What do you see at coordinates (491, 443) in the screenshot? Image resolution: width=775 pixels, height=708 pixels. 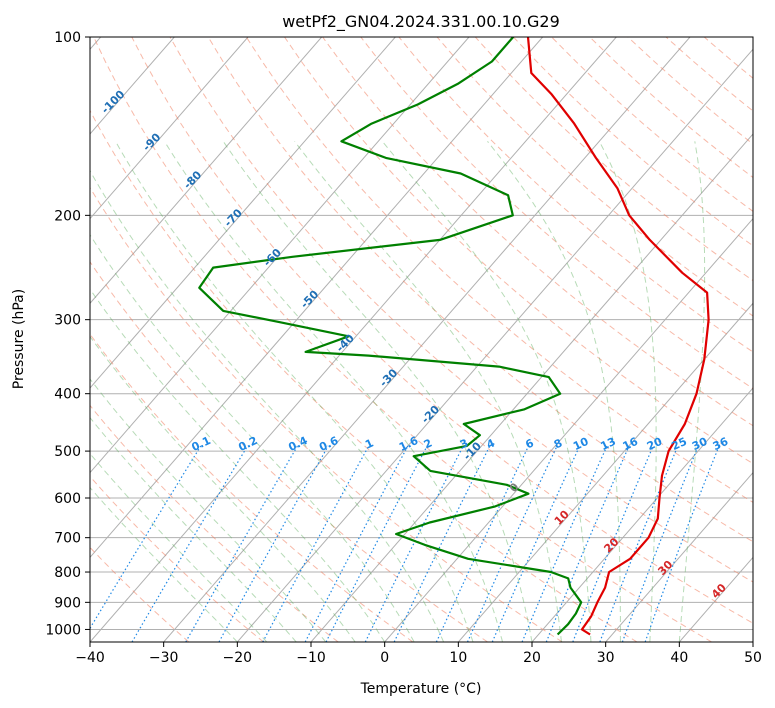 I see `mixing-ratio-label: 4` at bounding box center [491, 443].